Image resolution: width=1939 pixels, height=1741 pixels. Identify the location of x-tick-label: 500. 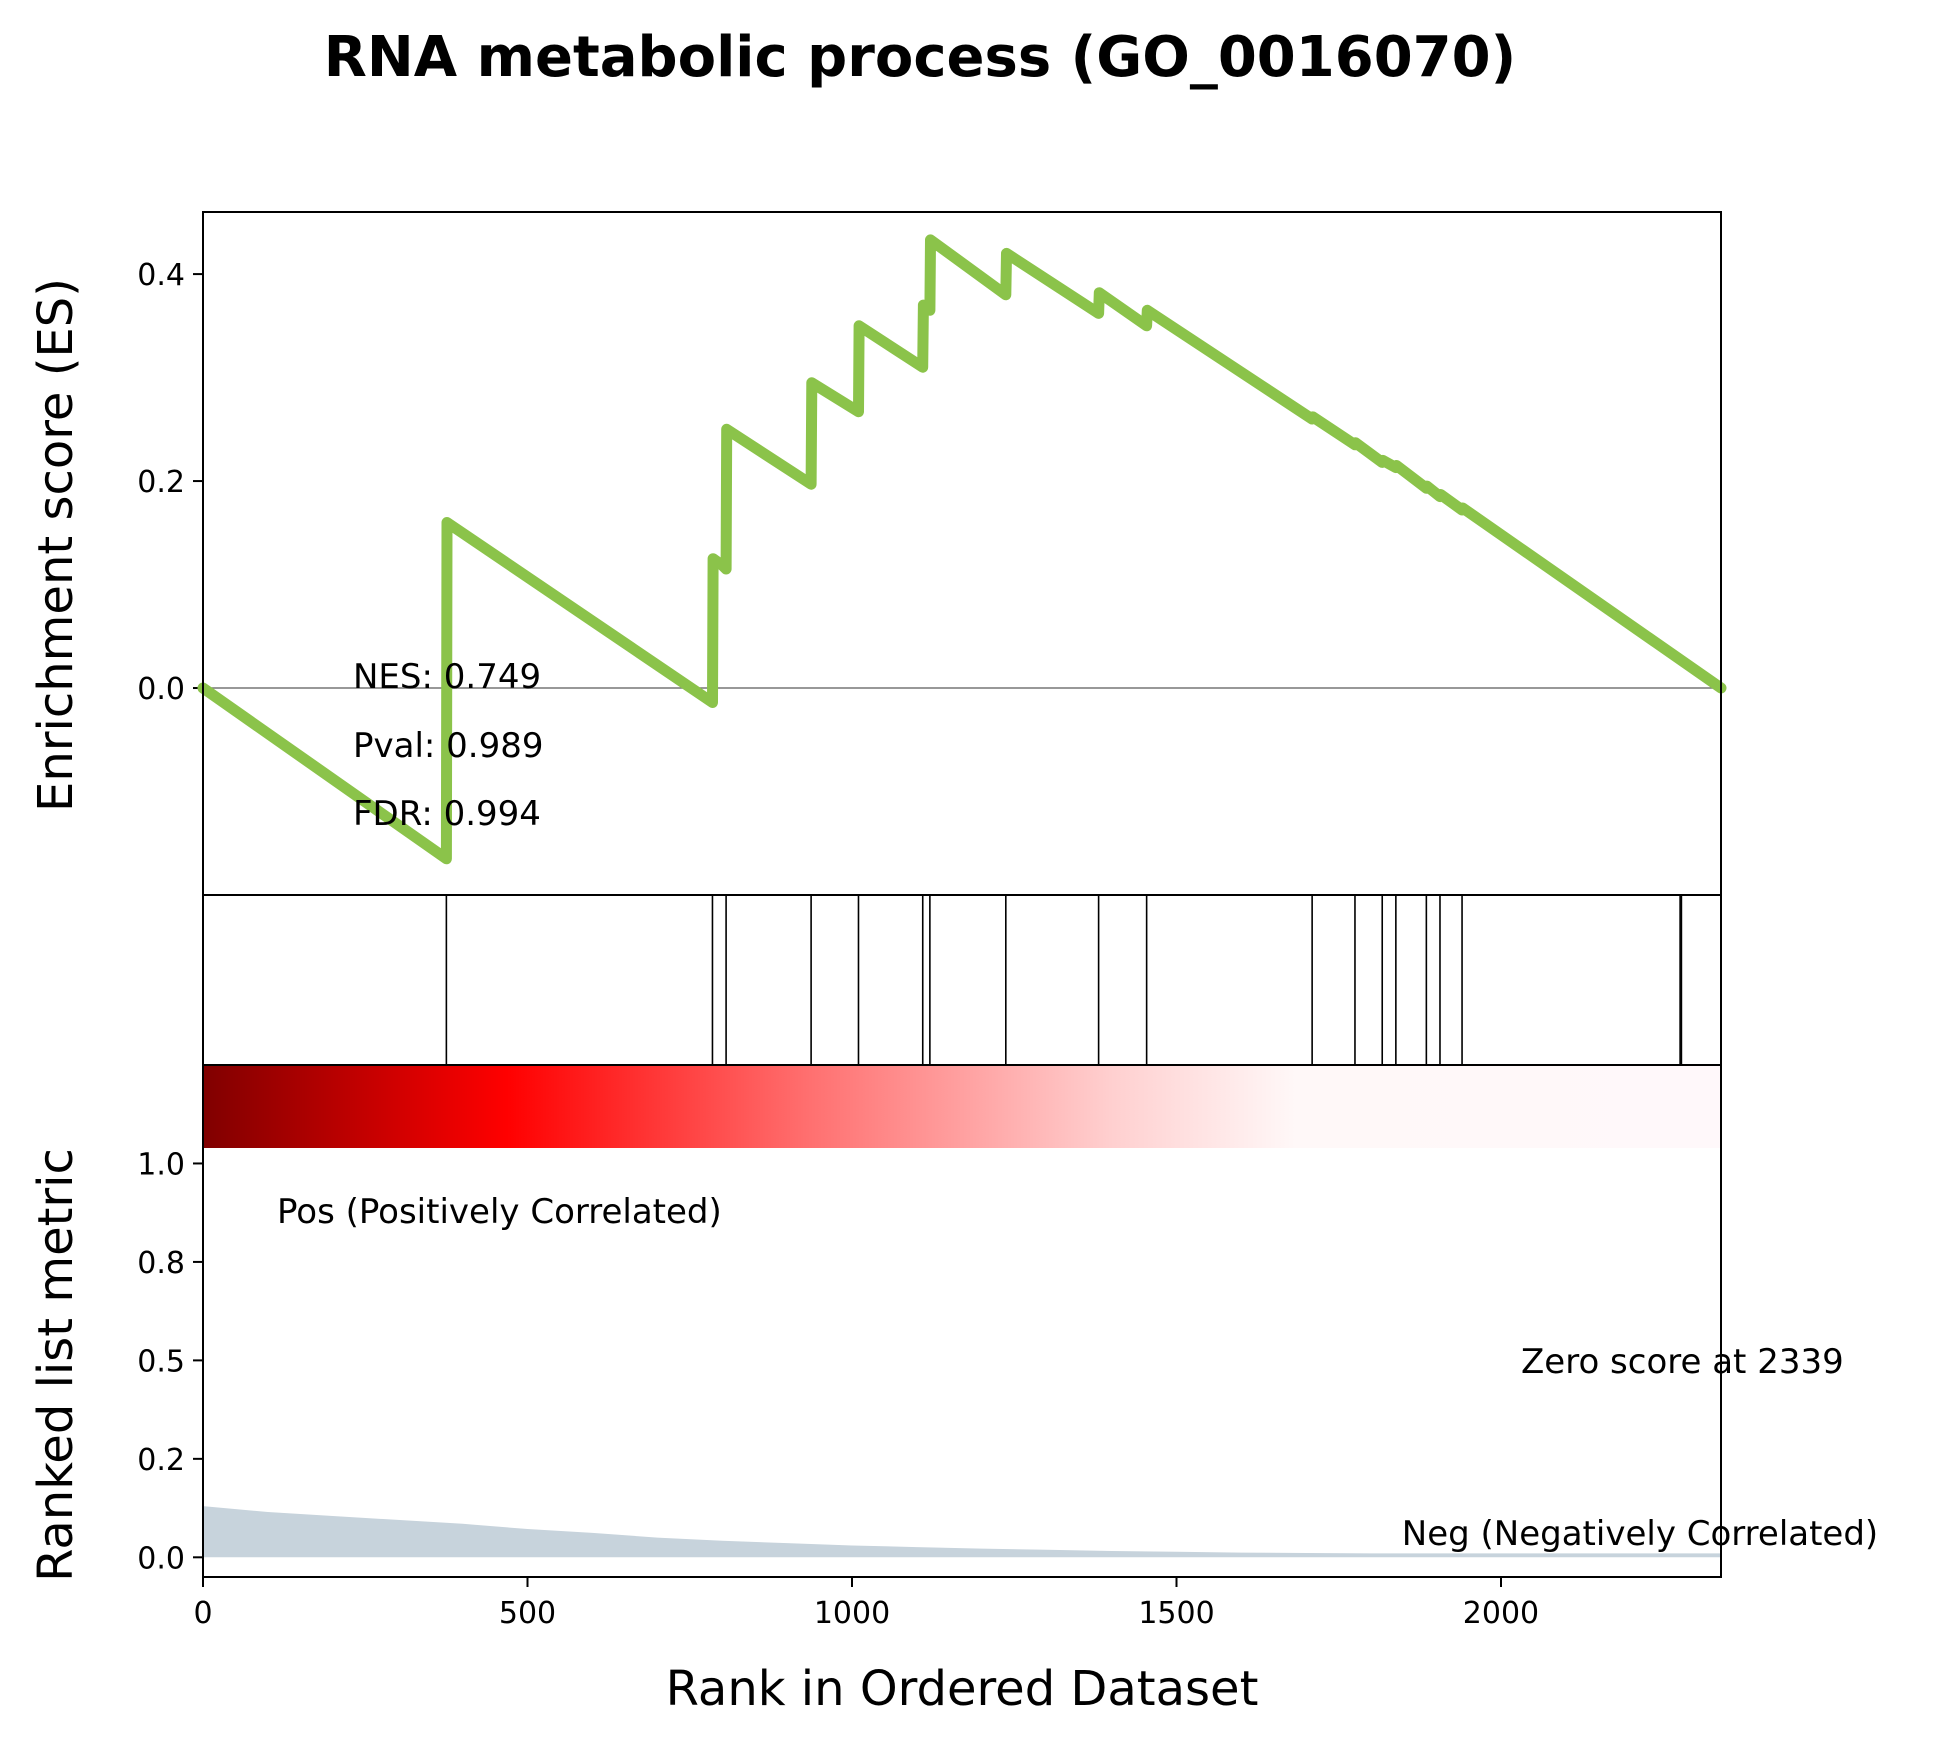
(527, 1613).